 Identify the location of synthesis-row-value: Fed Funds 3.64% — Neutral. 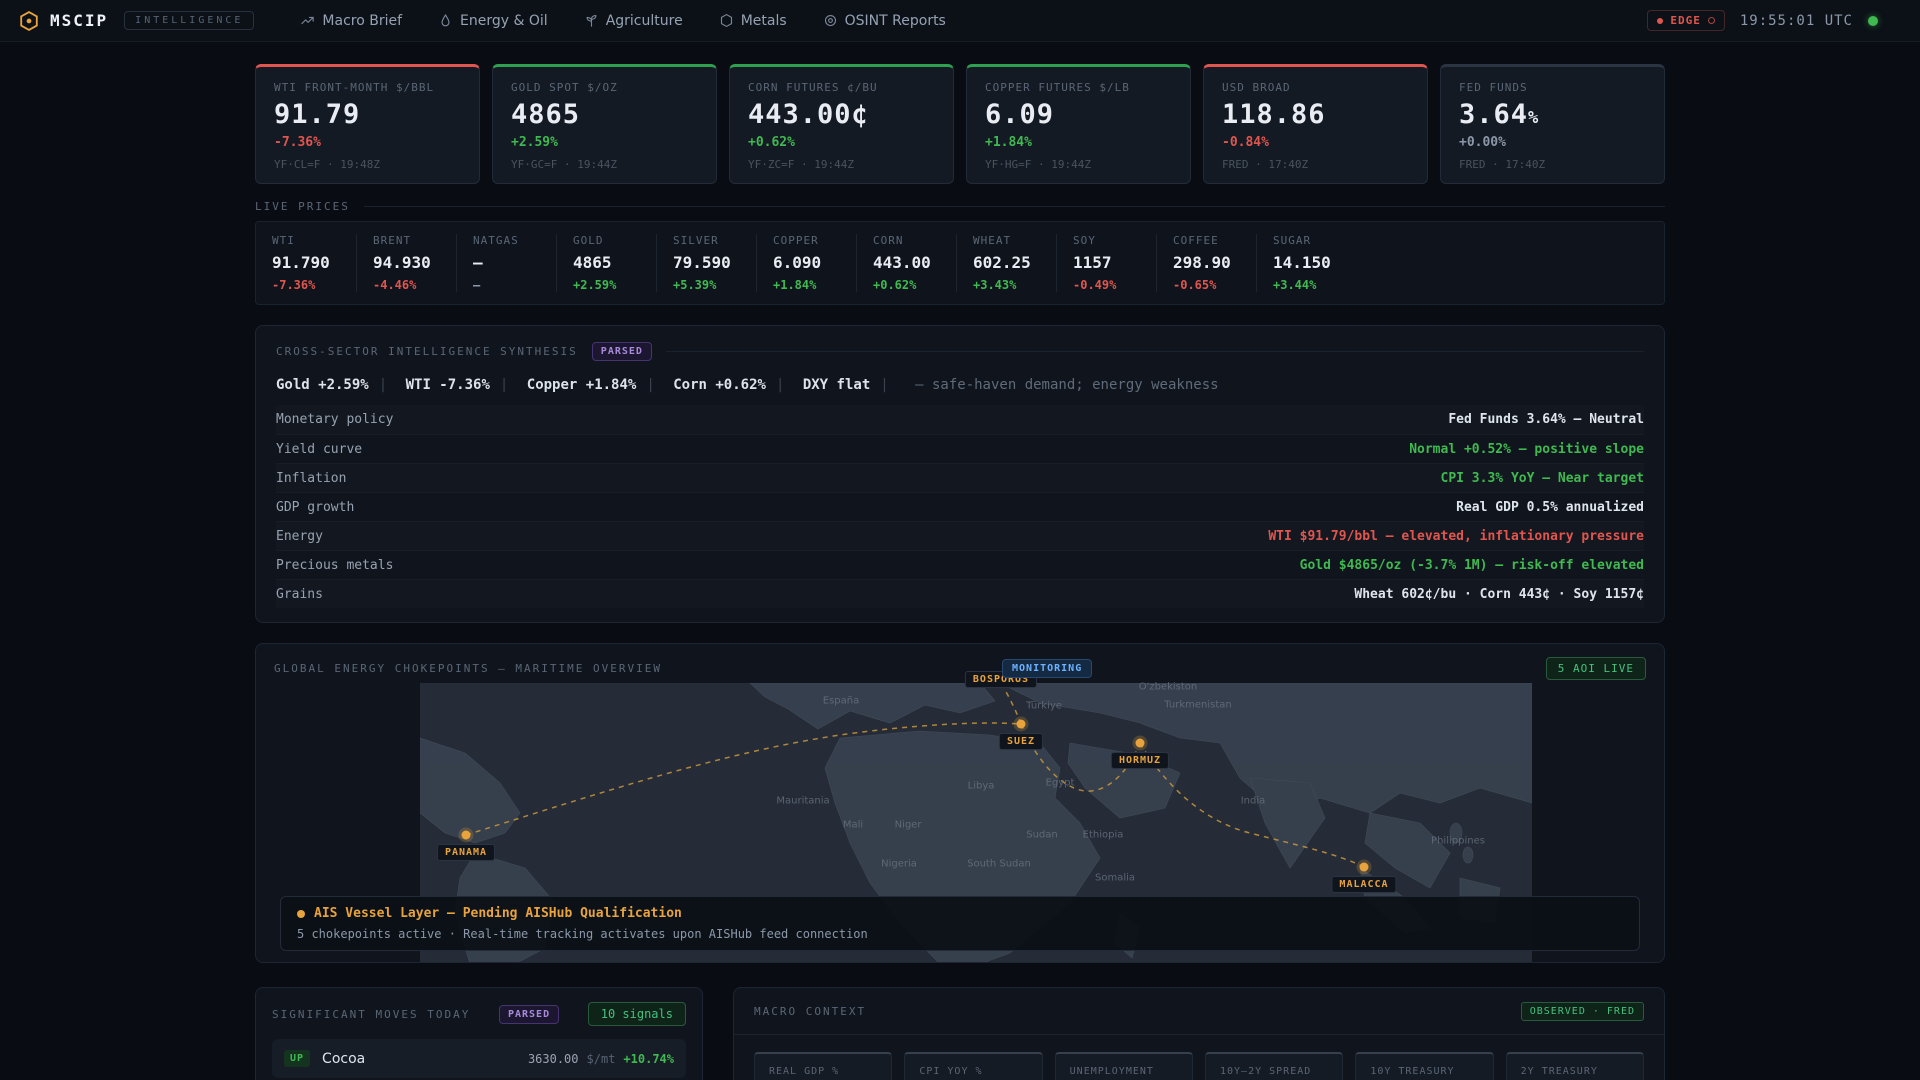
(1546, 419).